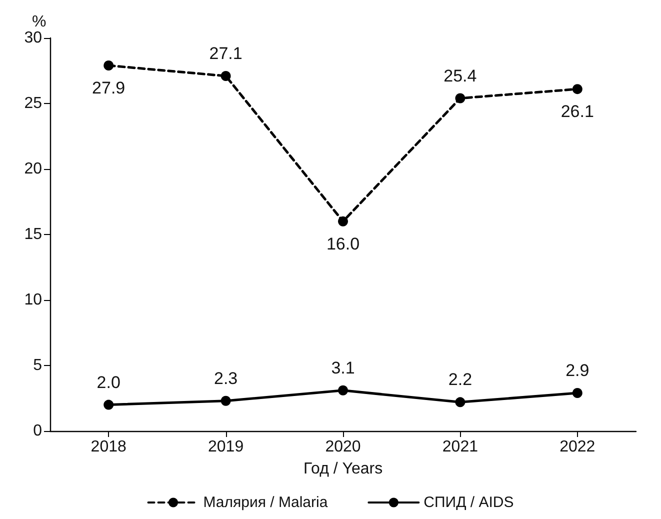  I want to click on y-tick-label: 30, so click(33, 38).